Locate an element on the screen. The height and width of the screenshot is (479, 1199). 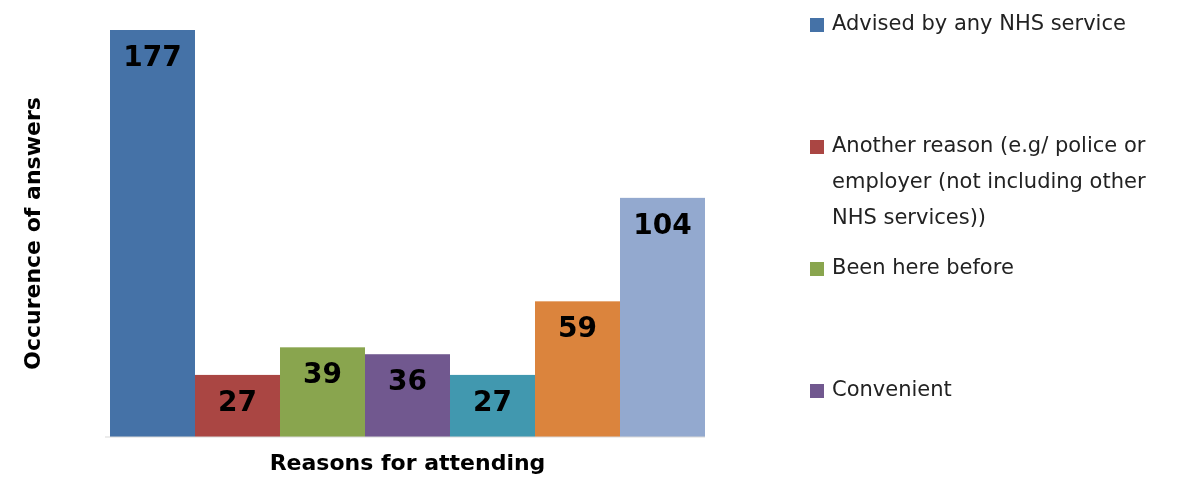
legend-label: Advised by any NHS service is located at coordinates (979, 23).